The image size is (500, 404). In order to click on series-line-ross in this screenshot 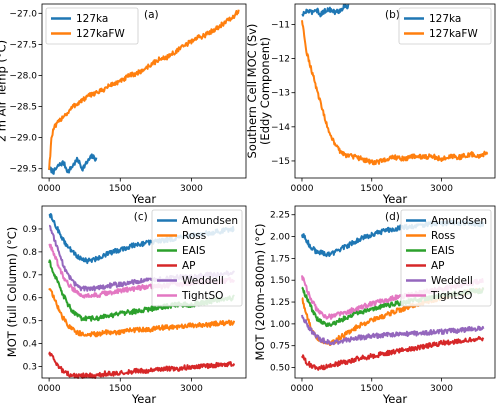, I will do `click(142, 312)`.